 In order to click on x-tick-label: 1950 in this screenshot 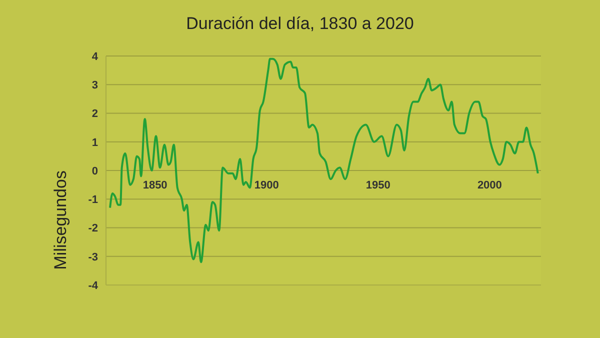, I will do `click(378, 186)`.